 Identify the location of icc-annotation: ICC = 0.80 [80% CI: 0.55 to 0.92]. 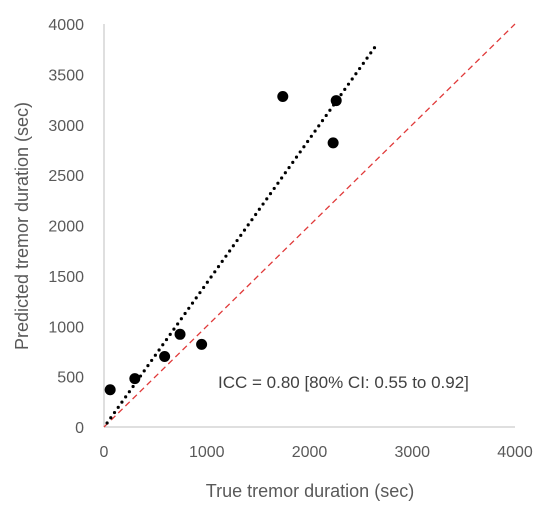
(343, 382).